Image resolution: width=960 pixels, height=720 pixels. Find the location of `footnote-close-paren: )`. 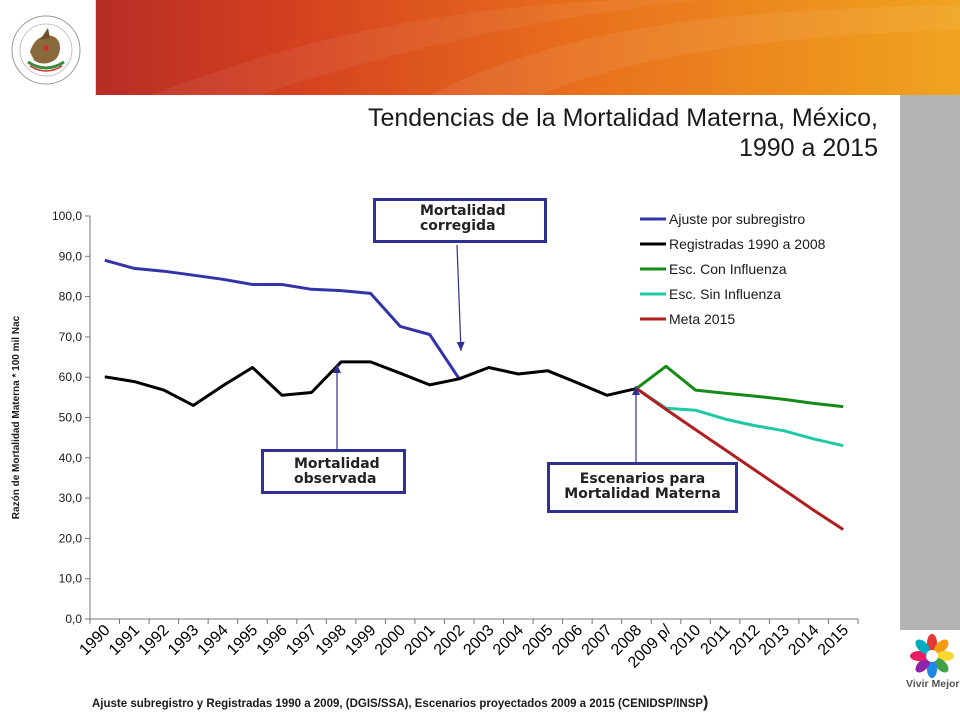

footnote-close-paren: ) is located at coordinates (706, 702).